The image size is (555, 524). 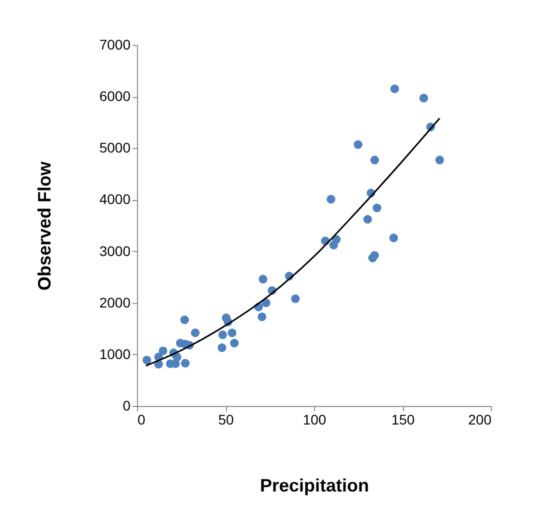 I want to click on y-tick-label: 0, so click(x=126, y=406).